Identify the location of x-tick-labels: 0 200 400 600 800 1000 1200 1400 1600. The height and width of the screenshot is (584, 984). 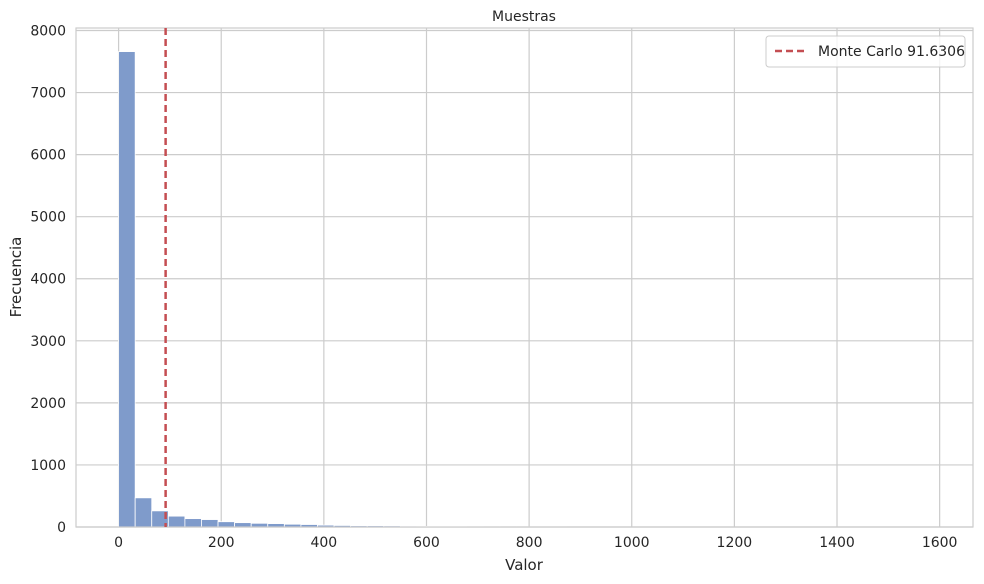
(535, 543).